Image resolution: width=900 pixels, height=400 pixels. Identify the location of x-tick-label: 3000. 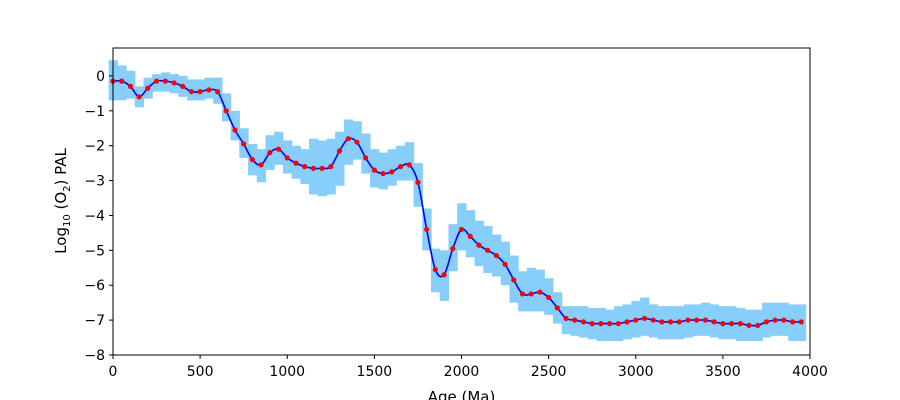
(636, 372).